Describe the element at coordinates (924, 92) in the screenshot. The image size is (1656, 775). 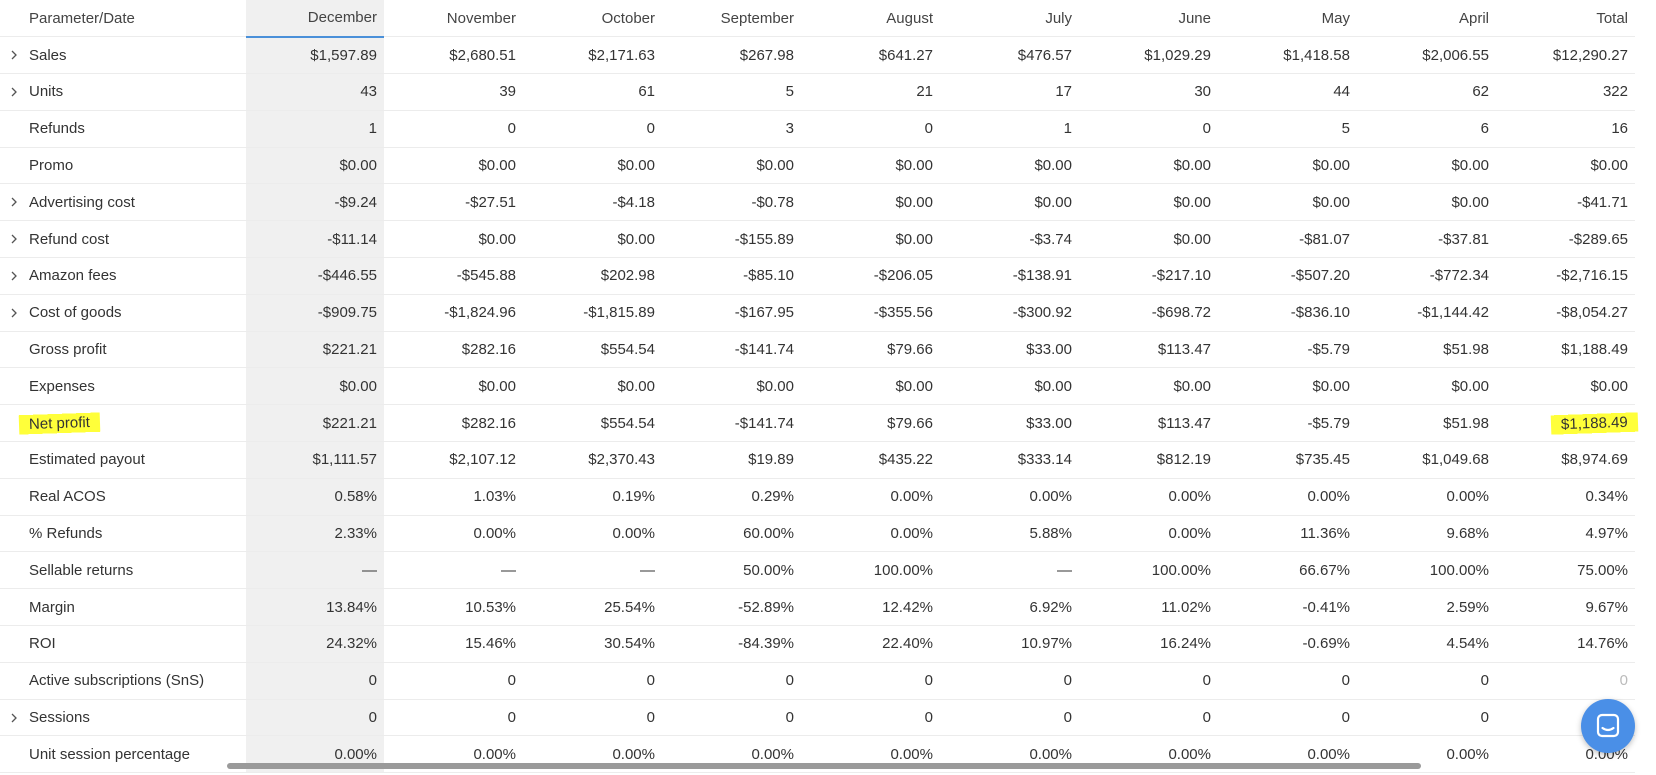
I see `cell-value: 21` at that location.